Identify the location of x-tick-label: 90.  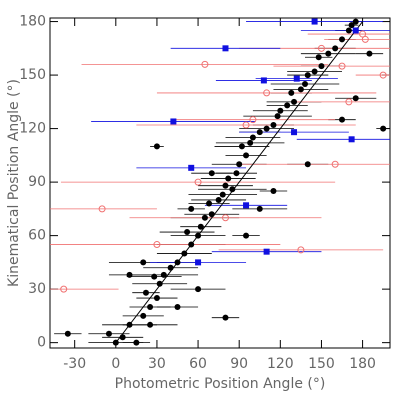
(239, 364).